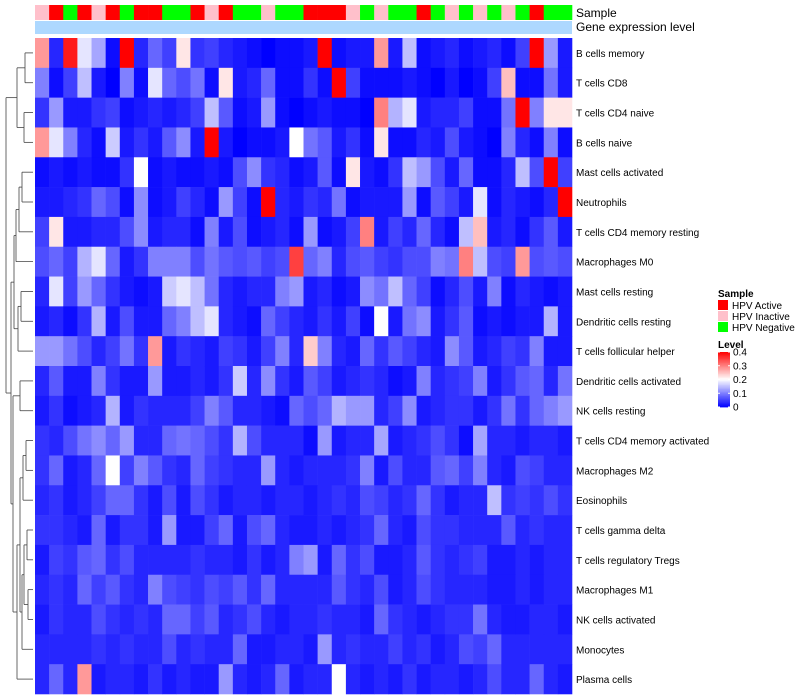  Describe the element at coordinates (615, 263) in the screenshot. I see `row-label: Macrophages M0` at that location.